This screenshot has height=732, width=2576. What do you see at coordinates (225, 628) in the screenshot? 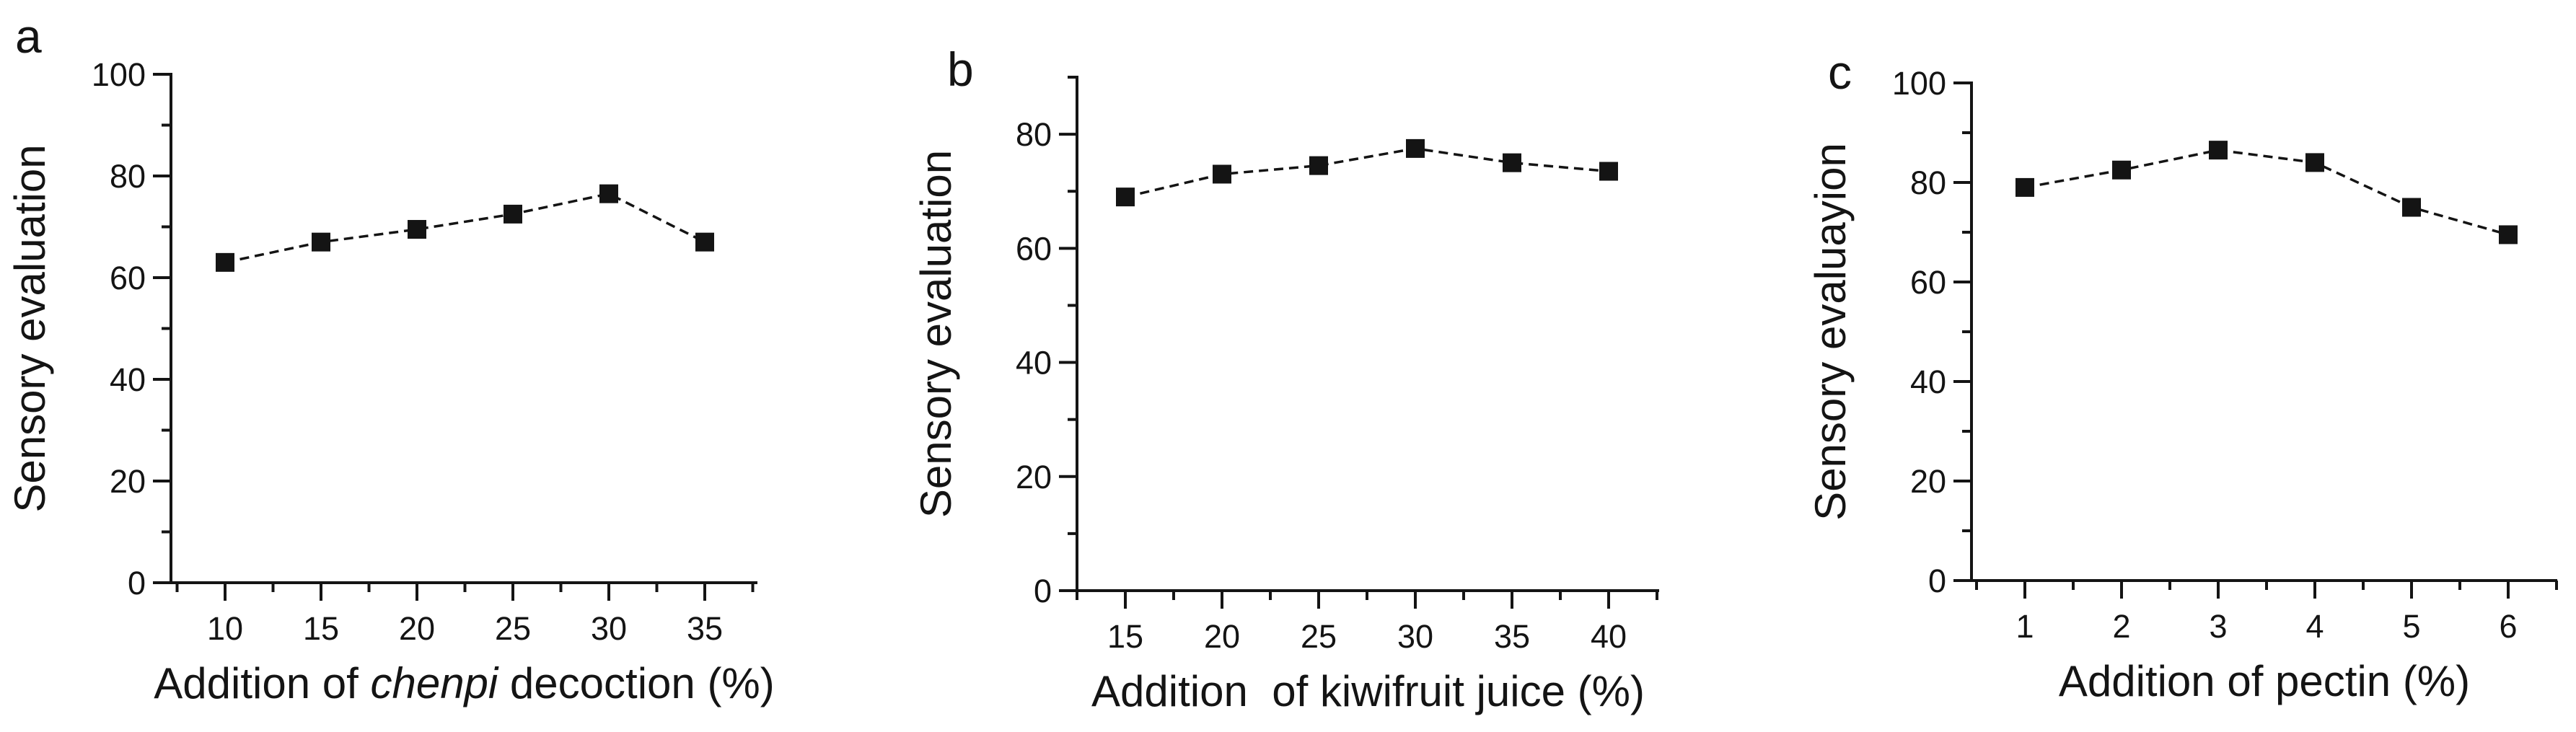
I see `x-tick-label: 10` at bounding box center [225, 628].